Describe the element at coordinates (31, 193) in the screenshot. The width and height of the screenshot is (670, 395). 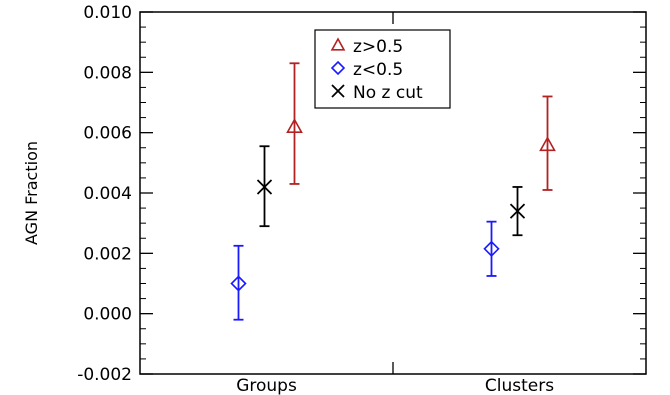
I see `y-axis-title: AGN Fraction` at that location.